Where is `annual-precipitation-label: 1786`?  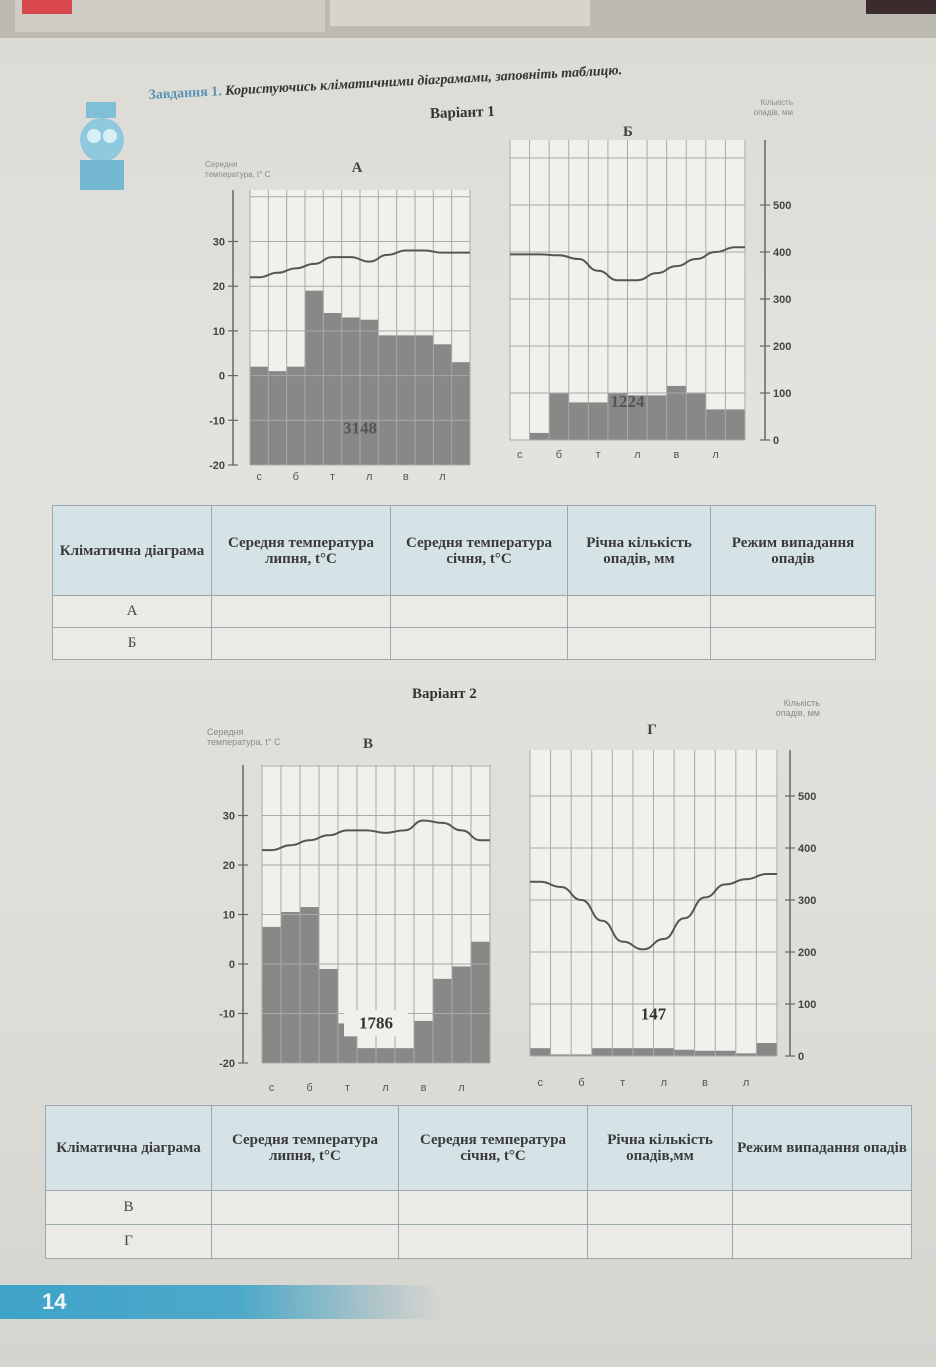 annual-precipitation-label: 1786 is located at coordinates (376, 1022).